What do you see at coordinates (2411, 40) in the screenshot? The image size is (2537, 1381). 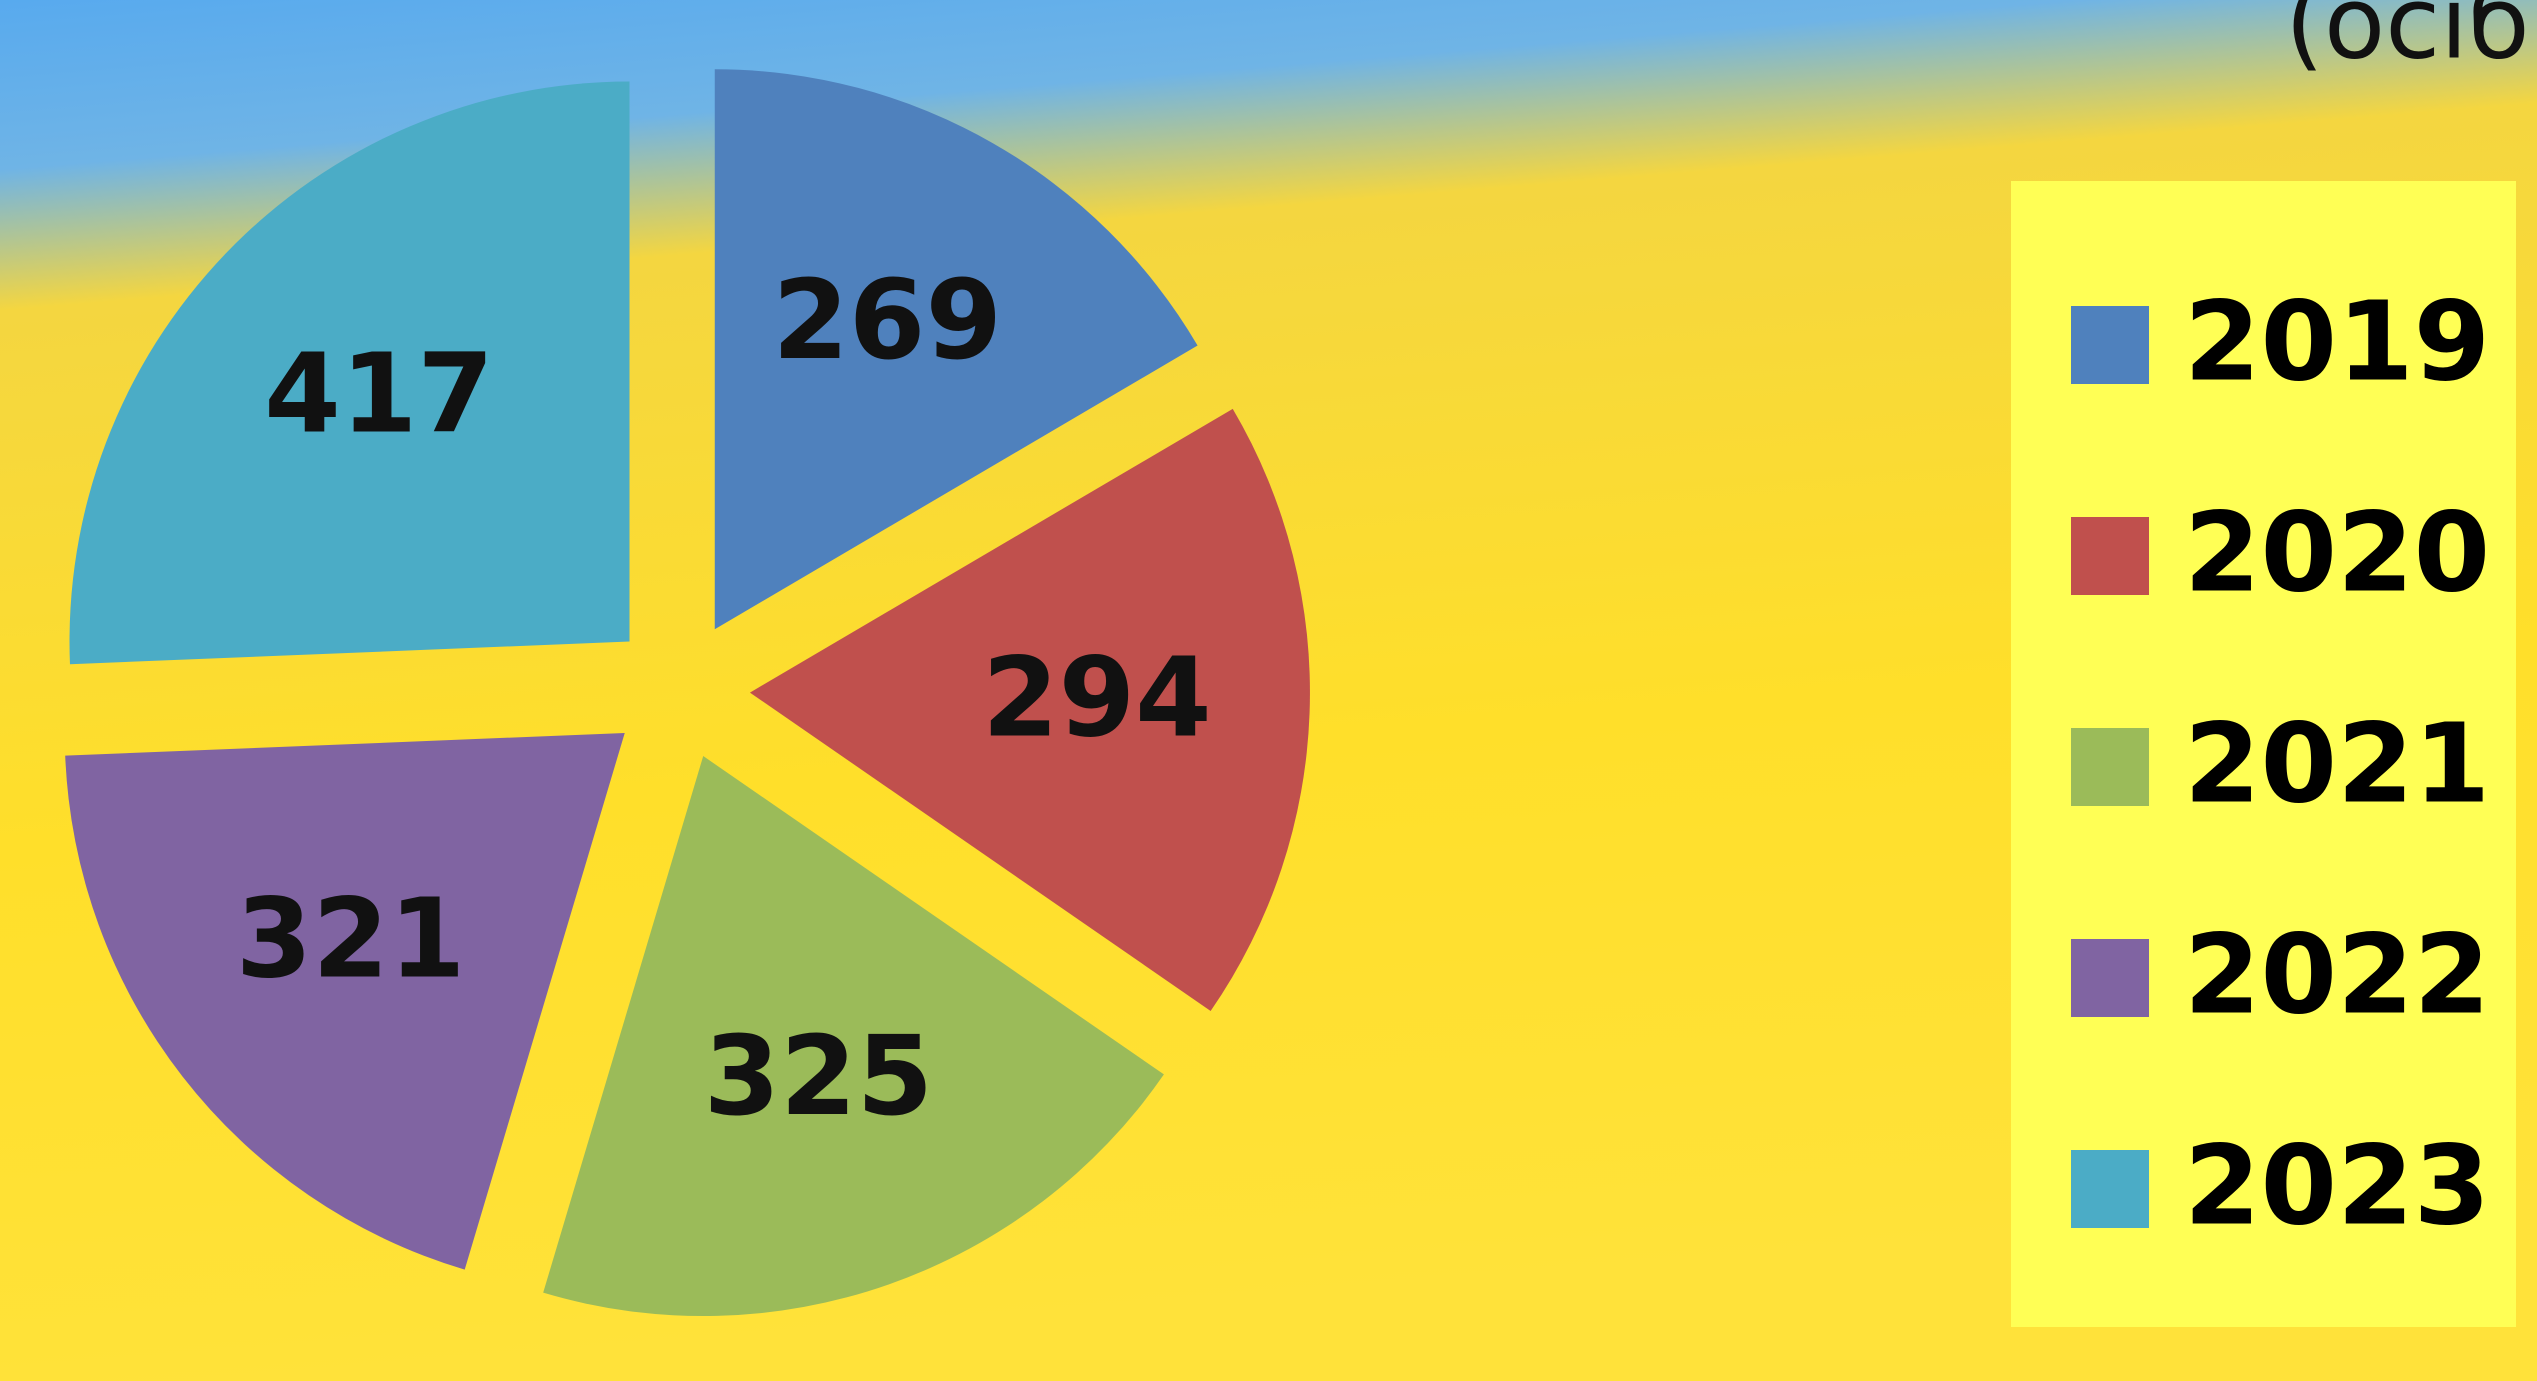 I see `chart-subtitle: (осіб)` at bounding box center [2411, 40].